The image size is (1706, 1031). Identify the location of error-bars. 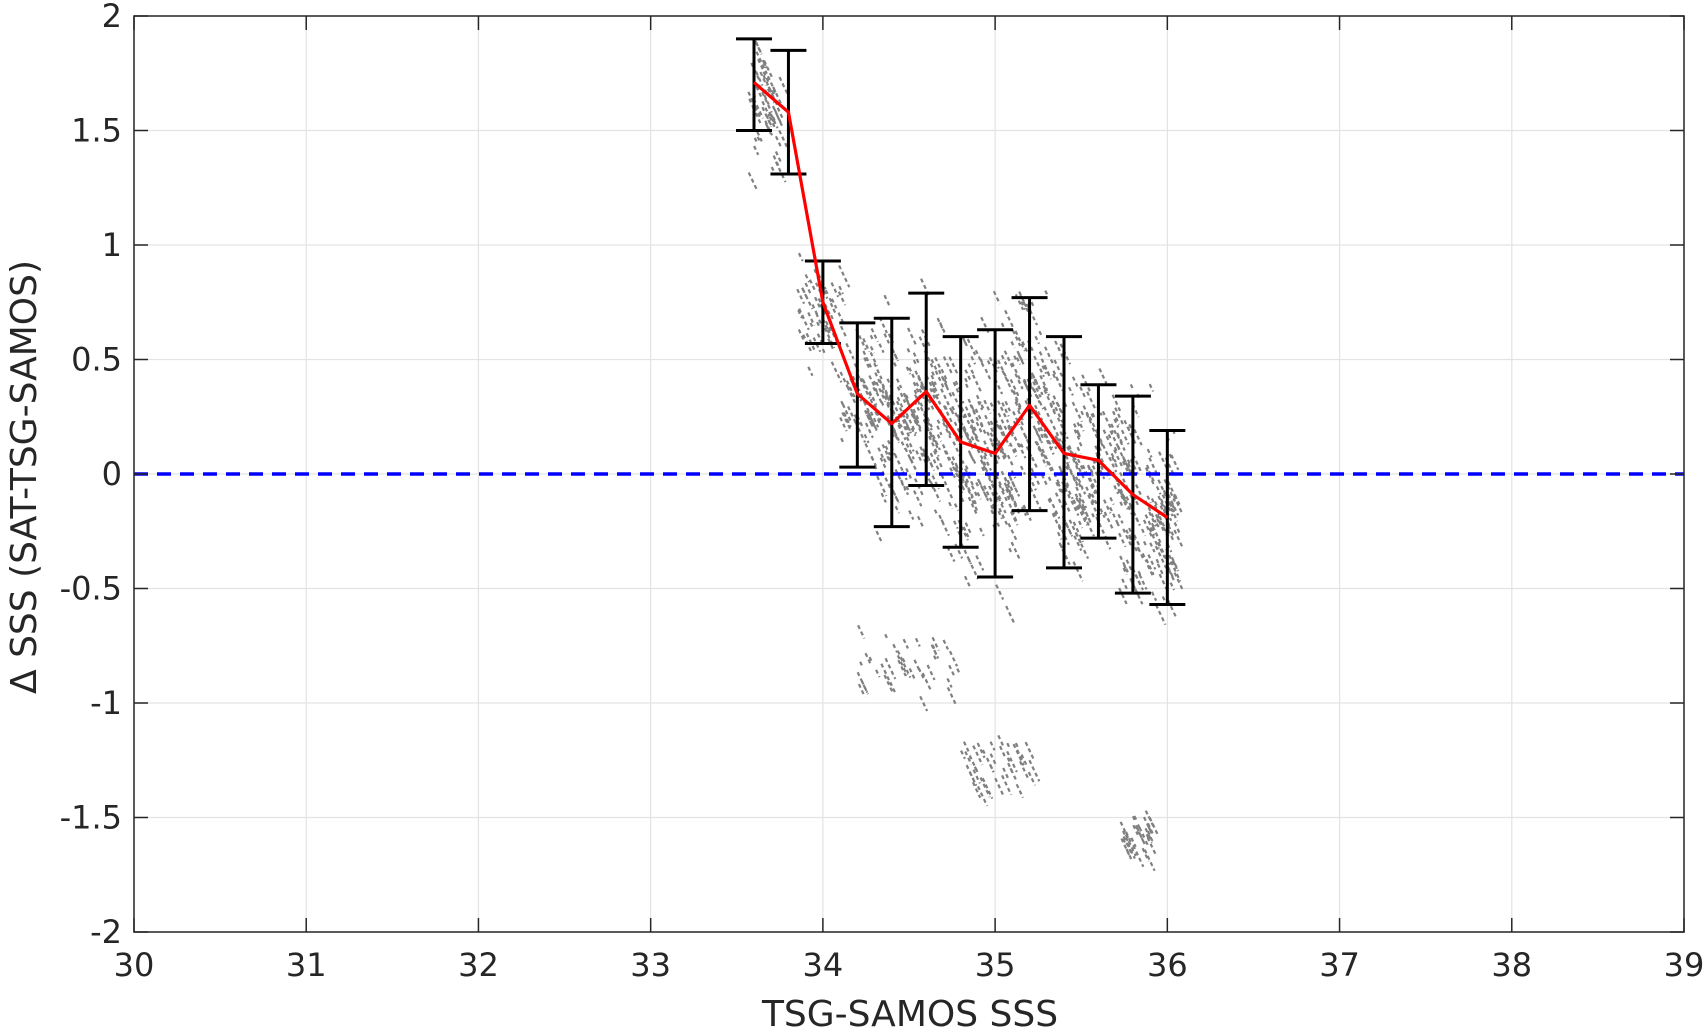
(961, 322).